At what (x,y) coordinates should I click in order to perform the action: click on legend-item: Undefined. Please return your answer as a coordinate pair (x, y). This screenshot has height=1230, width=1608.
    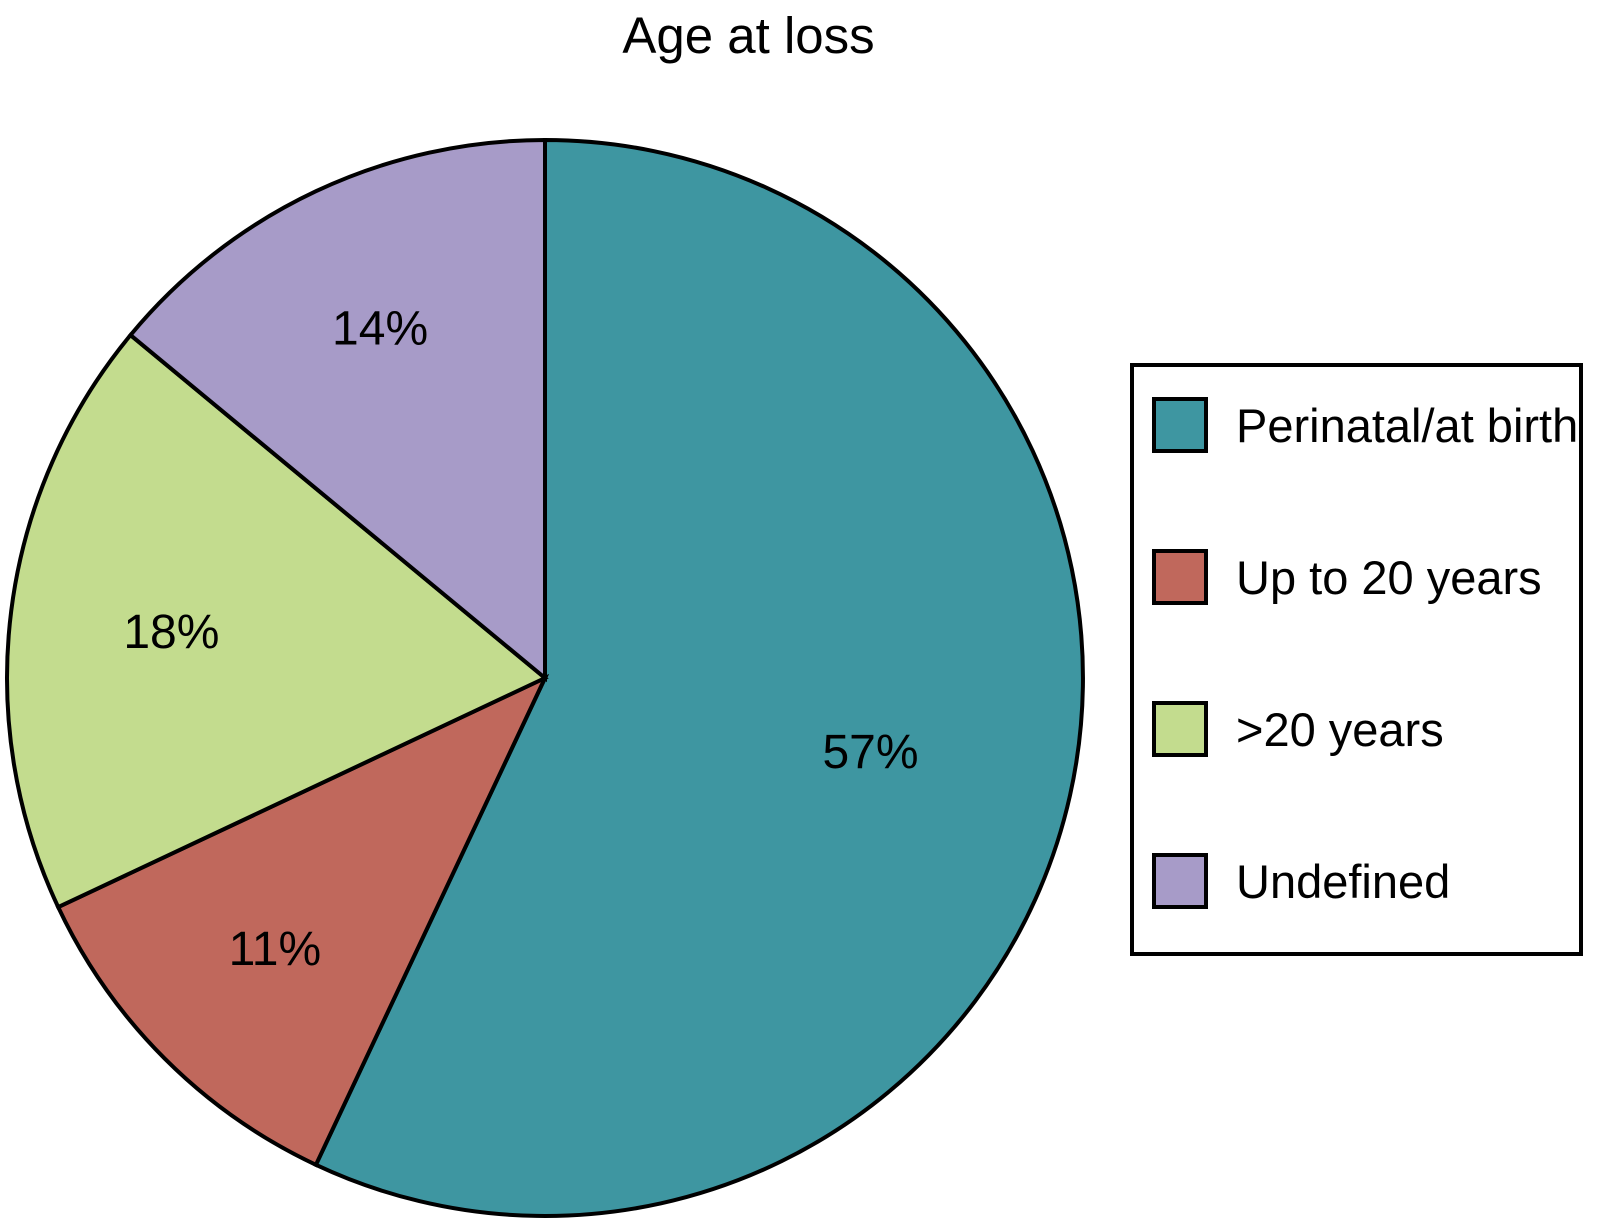
    Looking at the image, I should click on (1365, 881).